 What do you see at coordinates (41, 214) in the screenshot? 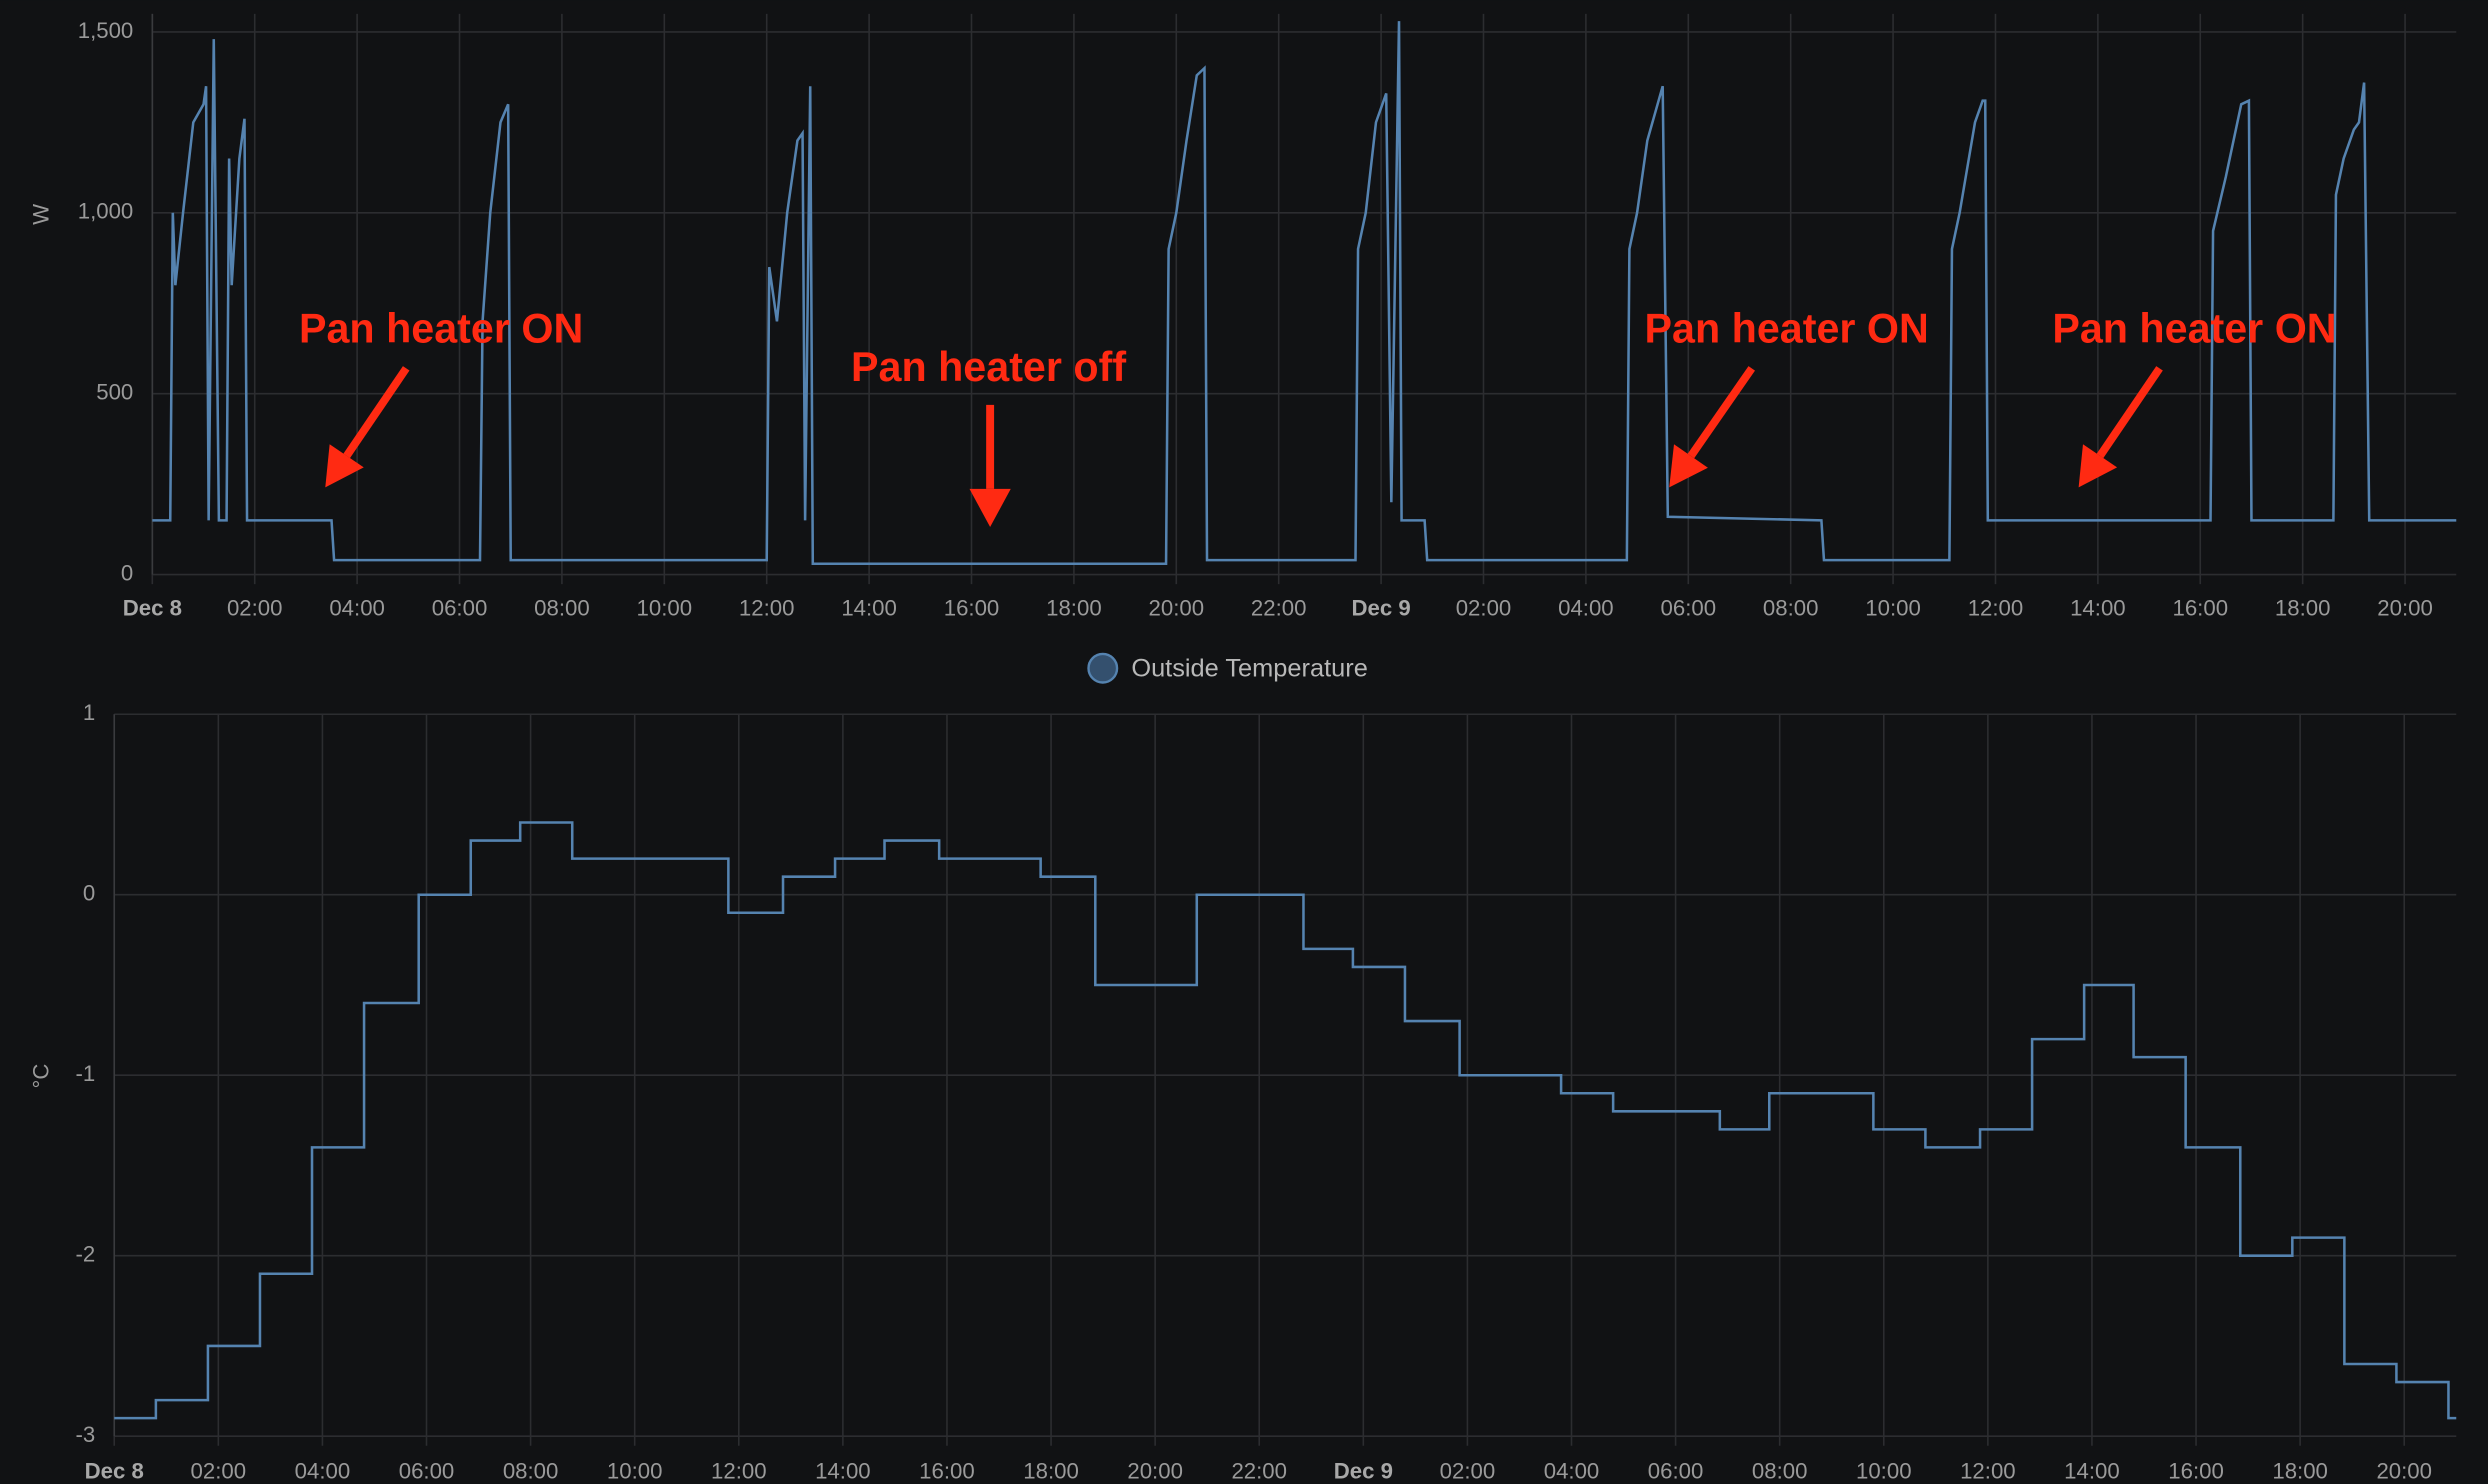
I see `y-axis-label: W` at bounding box center [41, 214].